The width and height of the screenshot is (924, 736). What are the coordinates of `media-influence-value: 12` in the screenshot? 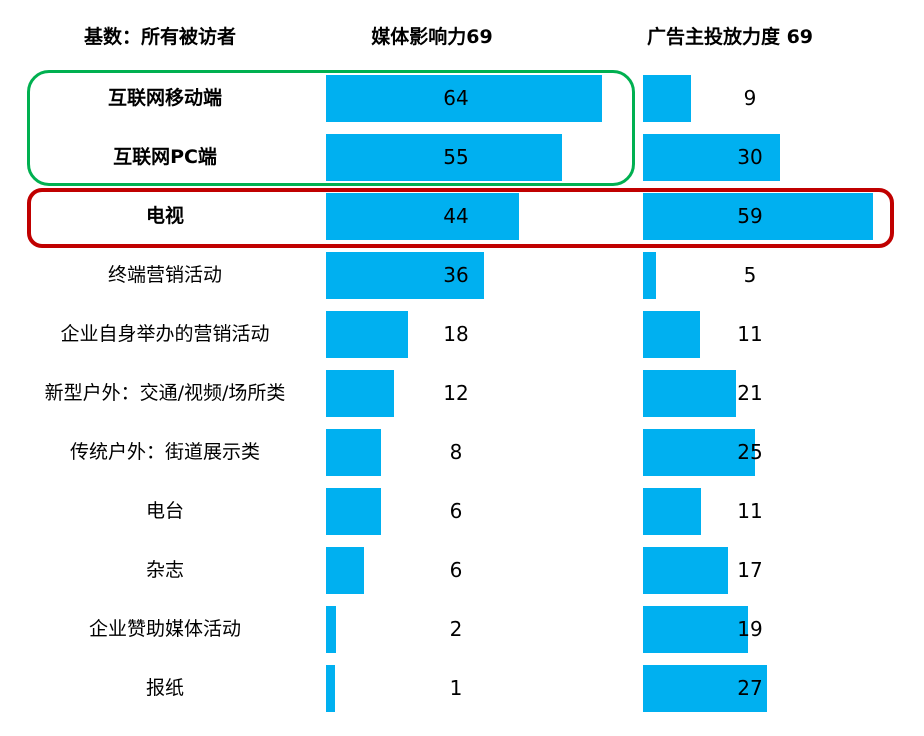 It's located at (456, 393).